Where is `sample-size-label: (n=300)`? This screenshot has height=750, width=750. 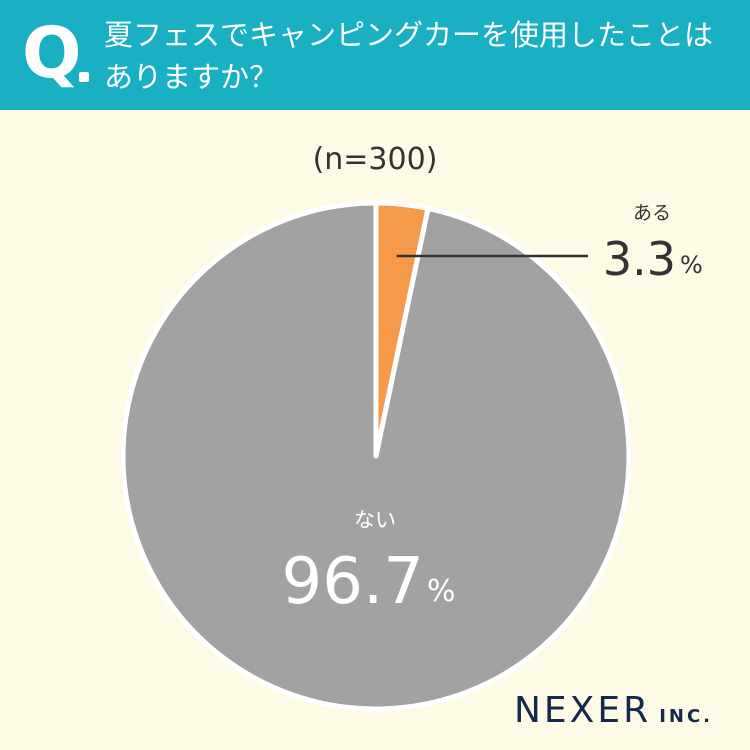 sample-size-label: (n=300) is located at coordinates (375, 159).